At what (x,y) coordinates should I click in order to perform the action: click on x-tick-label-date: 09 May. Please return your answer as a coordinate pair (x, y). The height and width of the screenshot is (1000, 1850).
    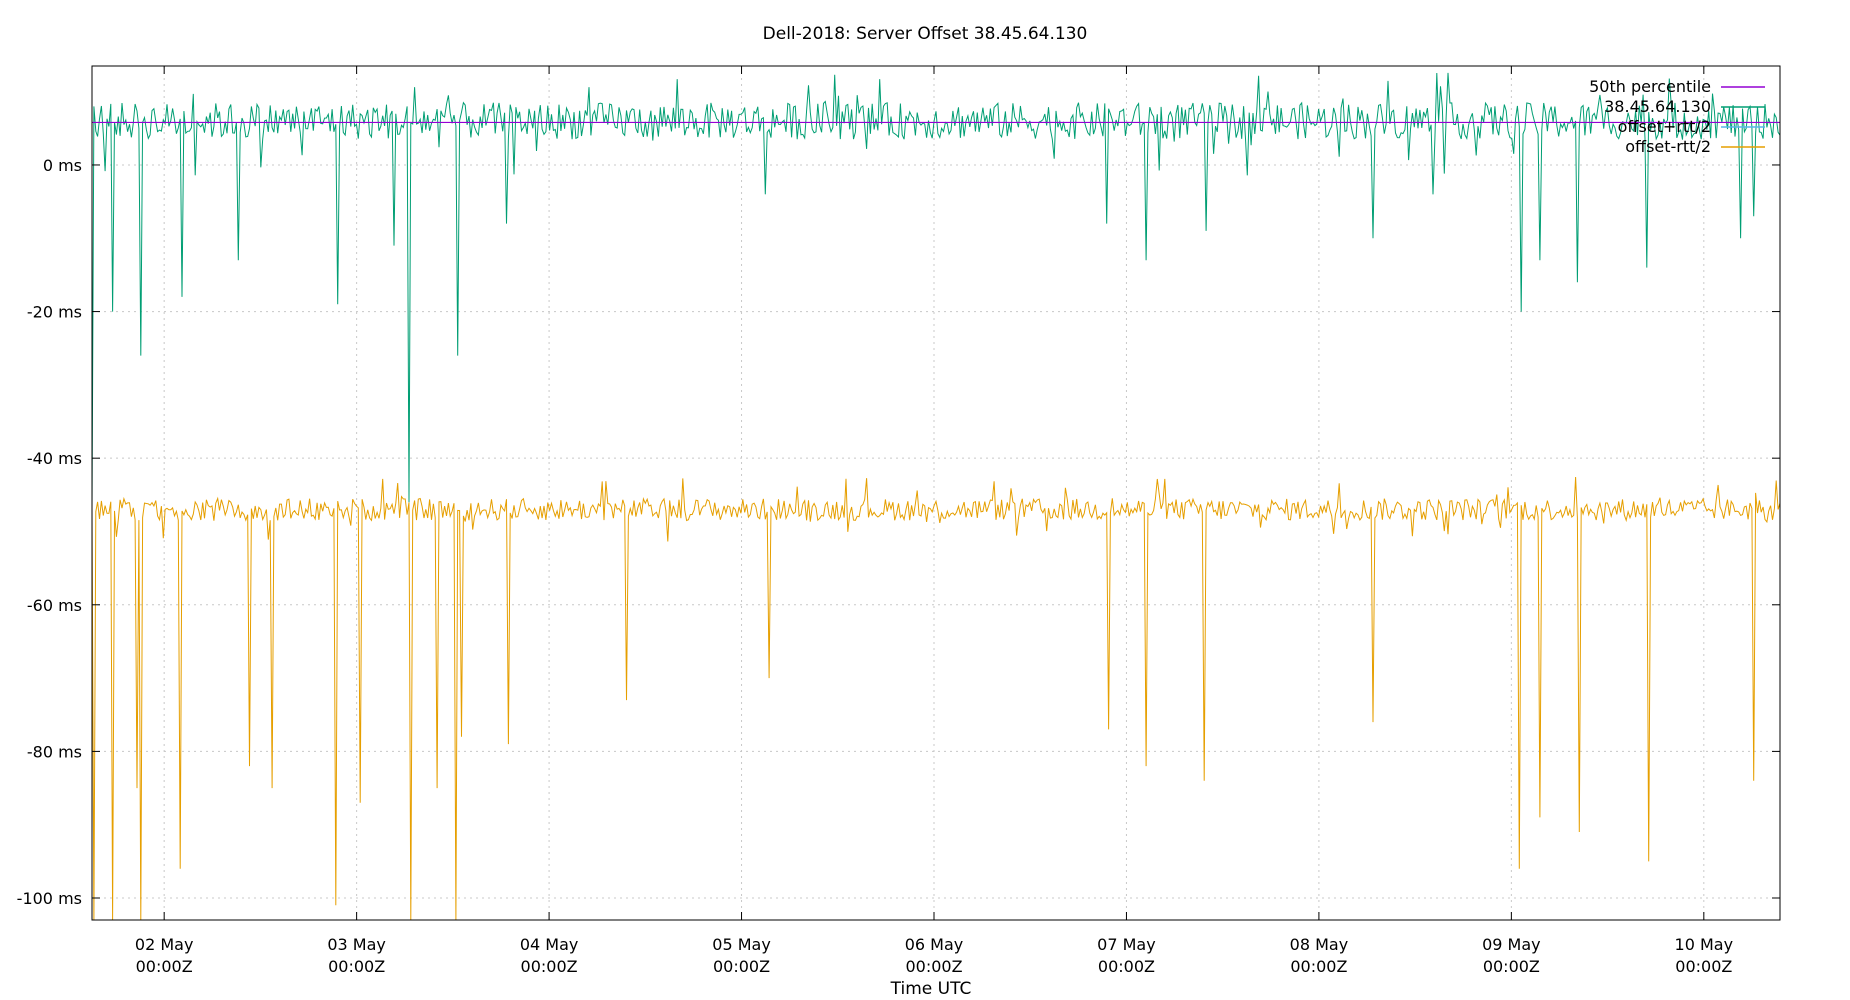
    Looking at the image, I should click on (1511, 944).